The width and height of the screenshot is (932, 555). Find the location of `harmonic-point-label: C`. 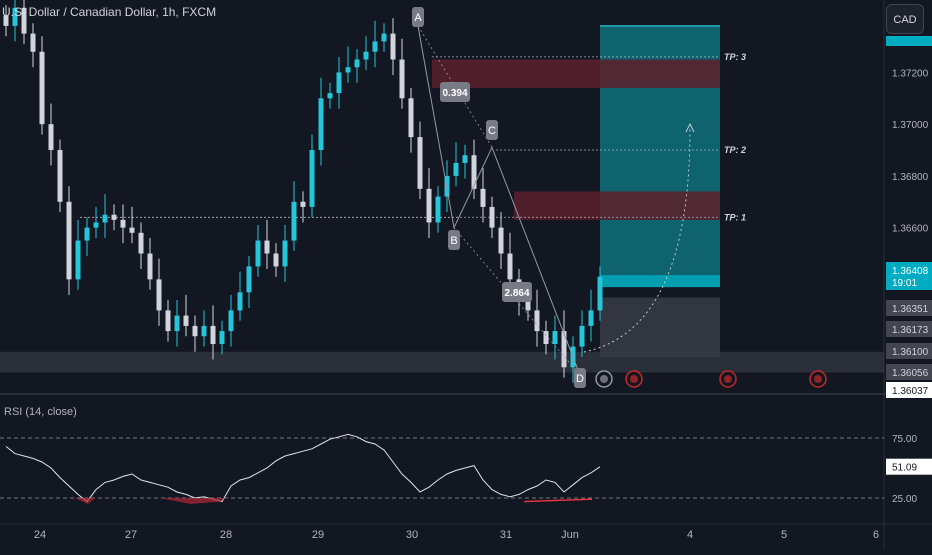

harmonic-point-label: C is located at coordinates (492, 131).